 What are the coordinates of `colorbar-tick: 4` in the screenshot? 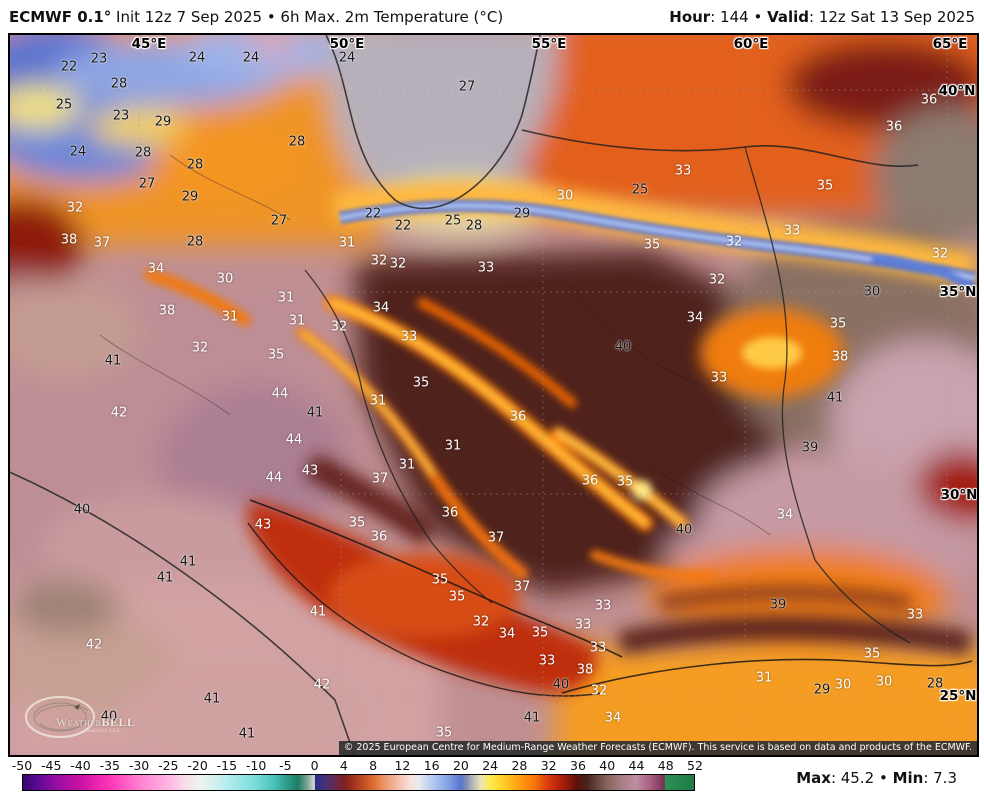 It's located at (343, 765).